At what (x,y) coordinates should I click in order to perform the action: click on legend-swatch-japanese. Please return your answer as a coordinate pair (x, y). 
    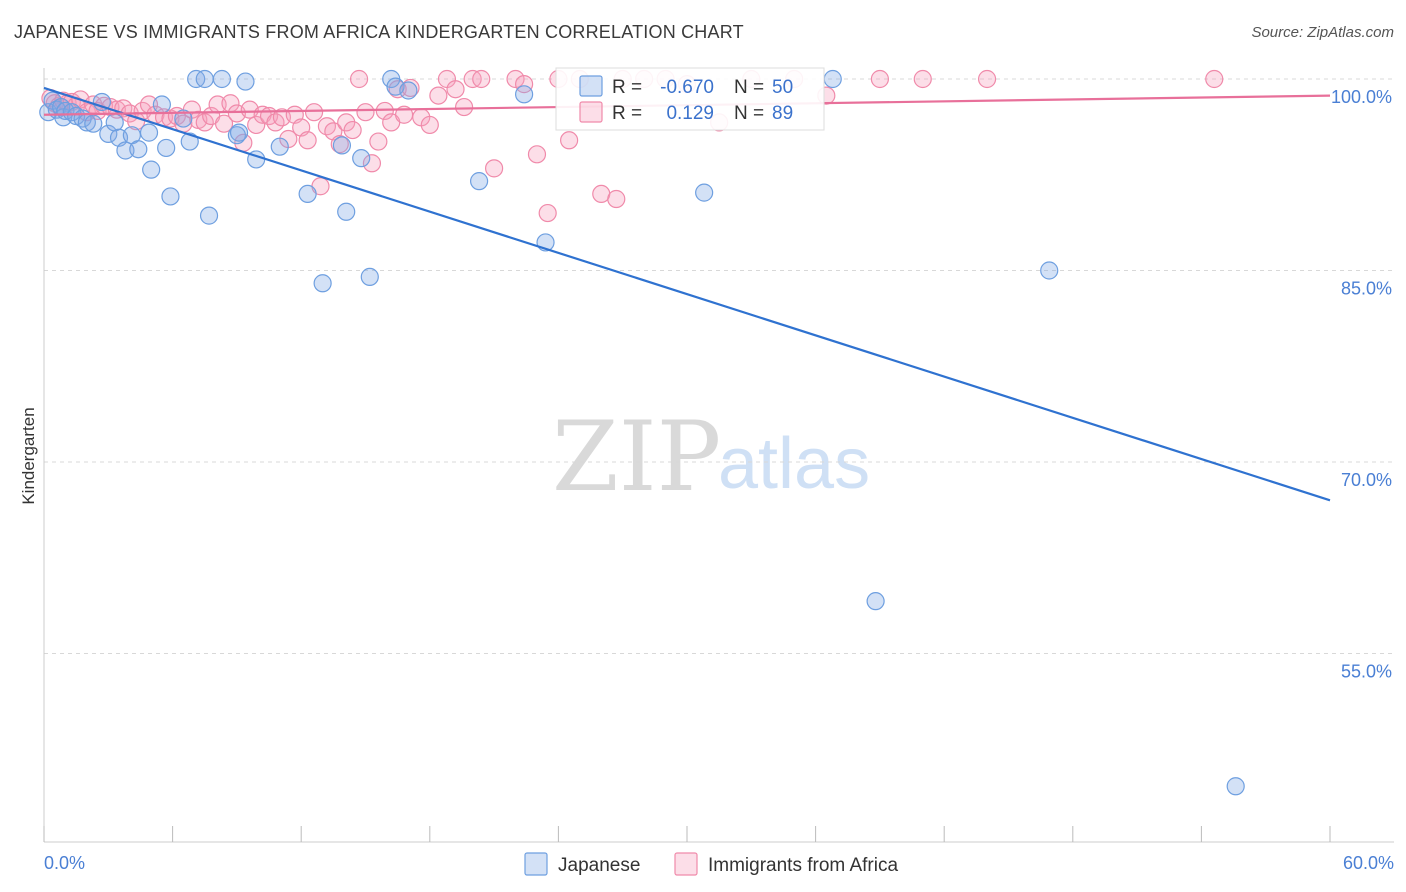
    Looking at the image, I should click on (591, 86).